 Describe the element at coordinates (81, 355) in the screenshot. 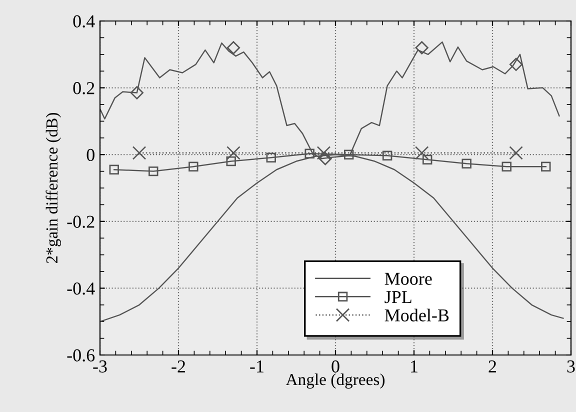

I see `y-tick-label: -0.6` at that location.